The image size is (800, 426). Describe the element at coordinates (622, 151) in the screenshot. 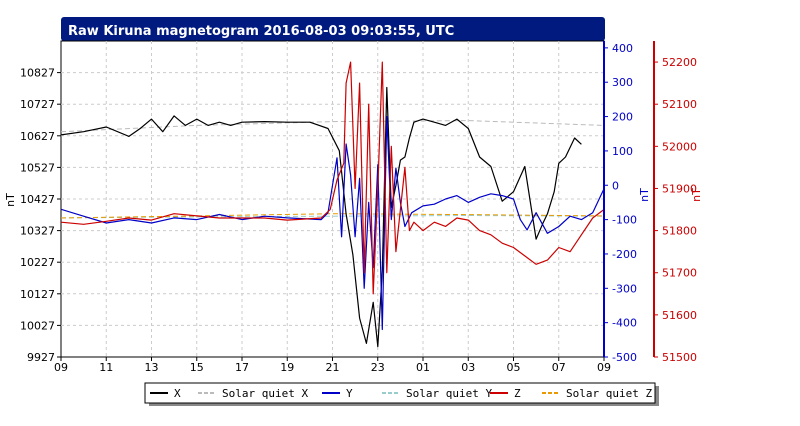

I see `right1-tick-label: 100` at that location.